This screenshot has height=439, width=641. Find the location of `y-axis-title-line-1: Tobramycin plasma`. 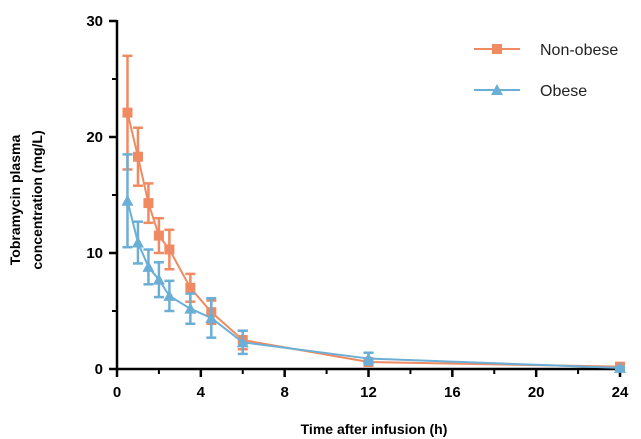

y-axis-title-line-1: Tobramycin plasma is located at coordinates (15, 200).